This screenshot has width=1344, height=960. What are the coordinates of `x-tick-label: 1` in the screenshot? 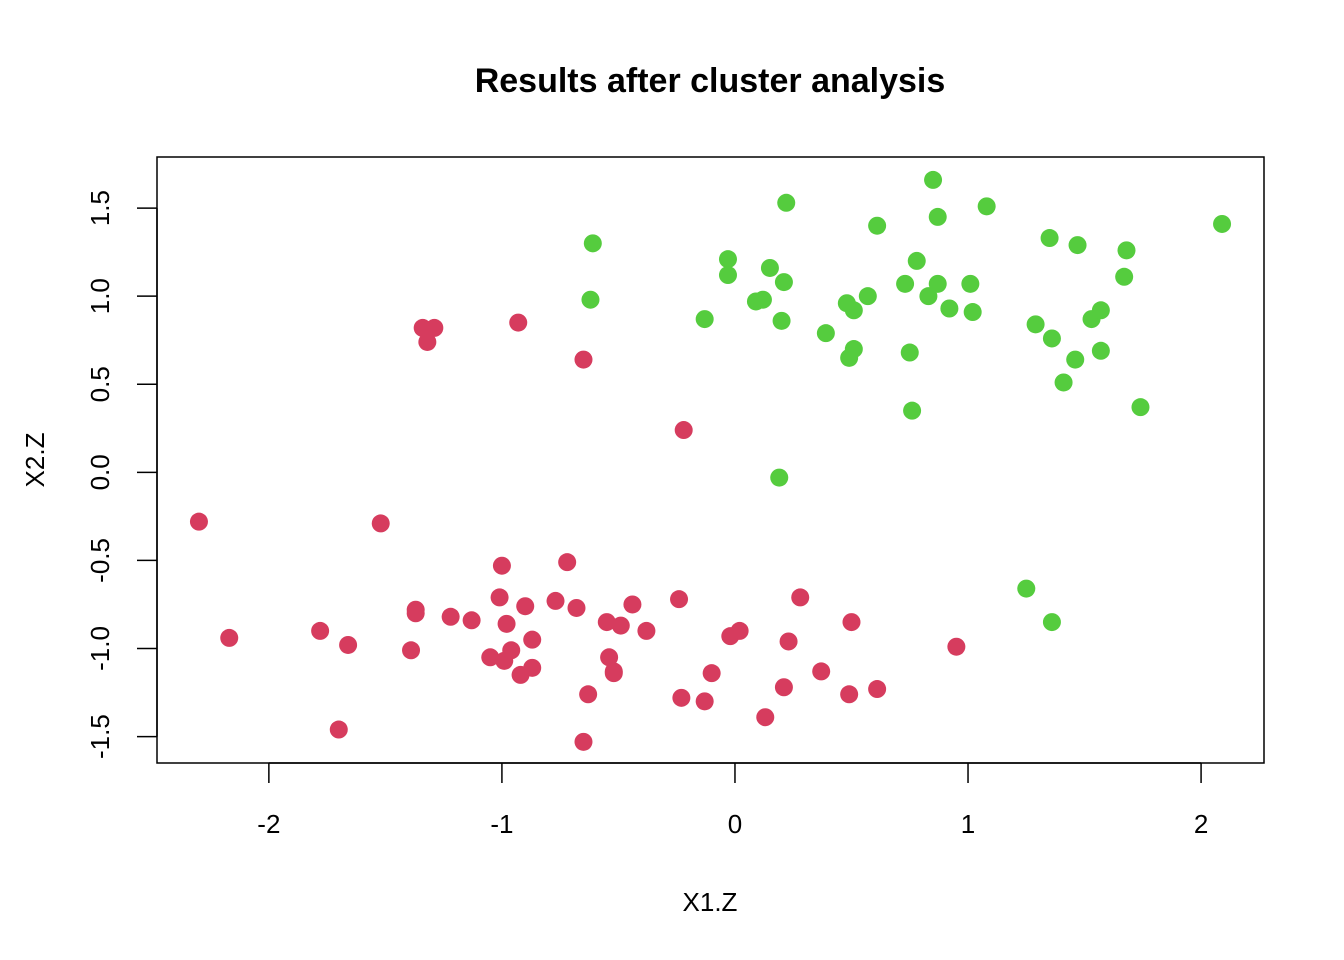 It's located at (968, 824).